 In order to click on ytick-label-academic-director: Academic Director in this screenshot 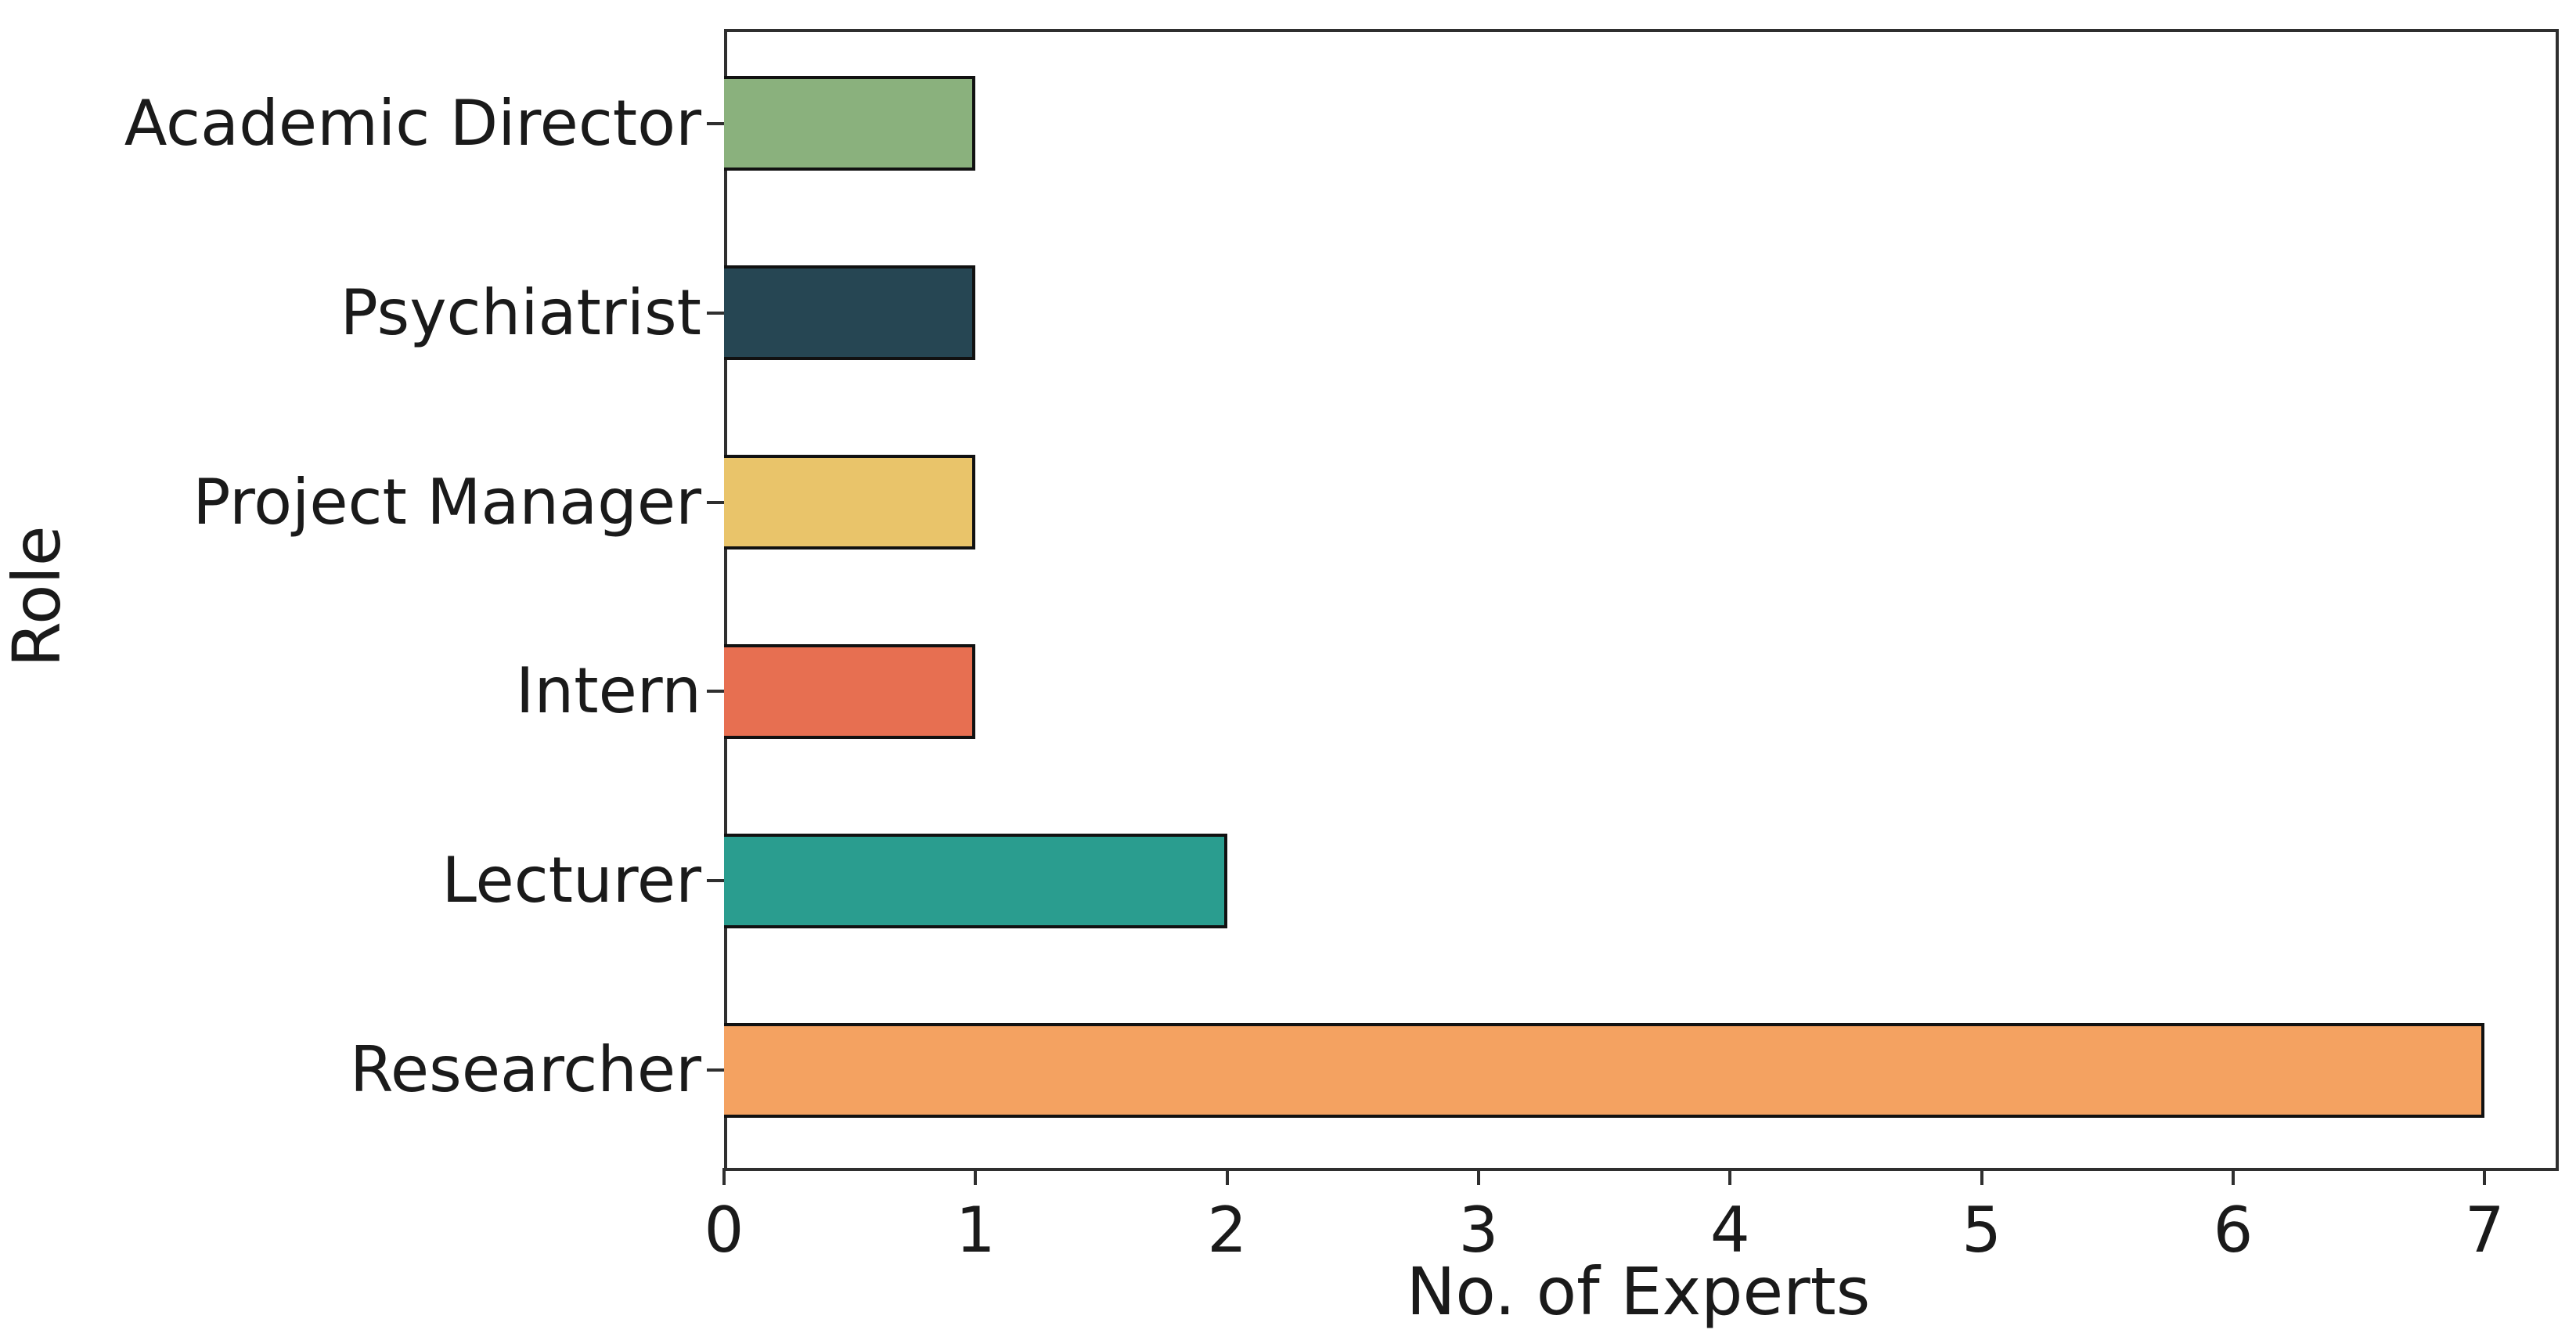, I will do `click(412, 123)`.